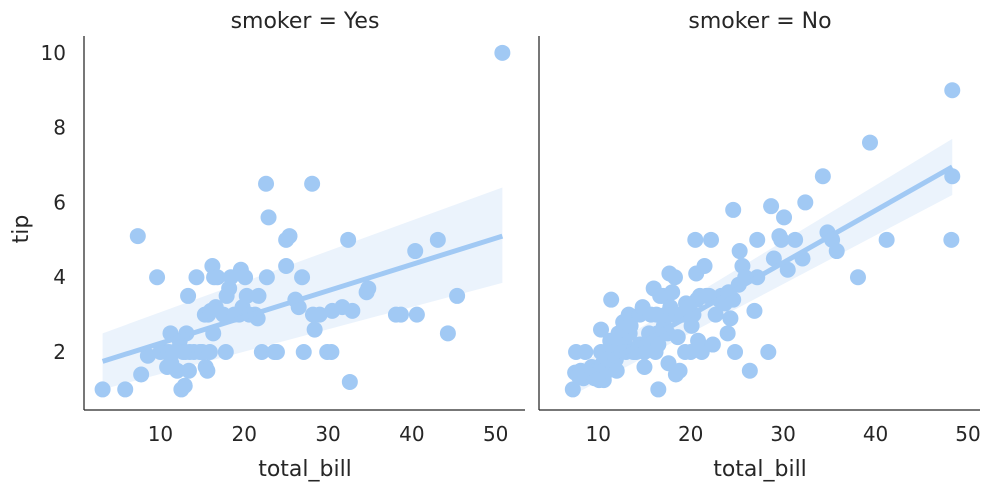  I want to click on y-axis-label: tip, so click(21, 229).